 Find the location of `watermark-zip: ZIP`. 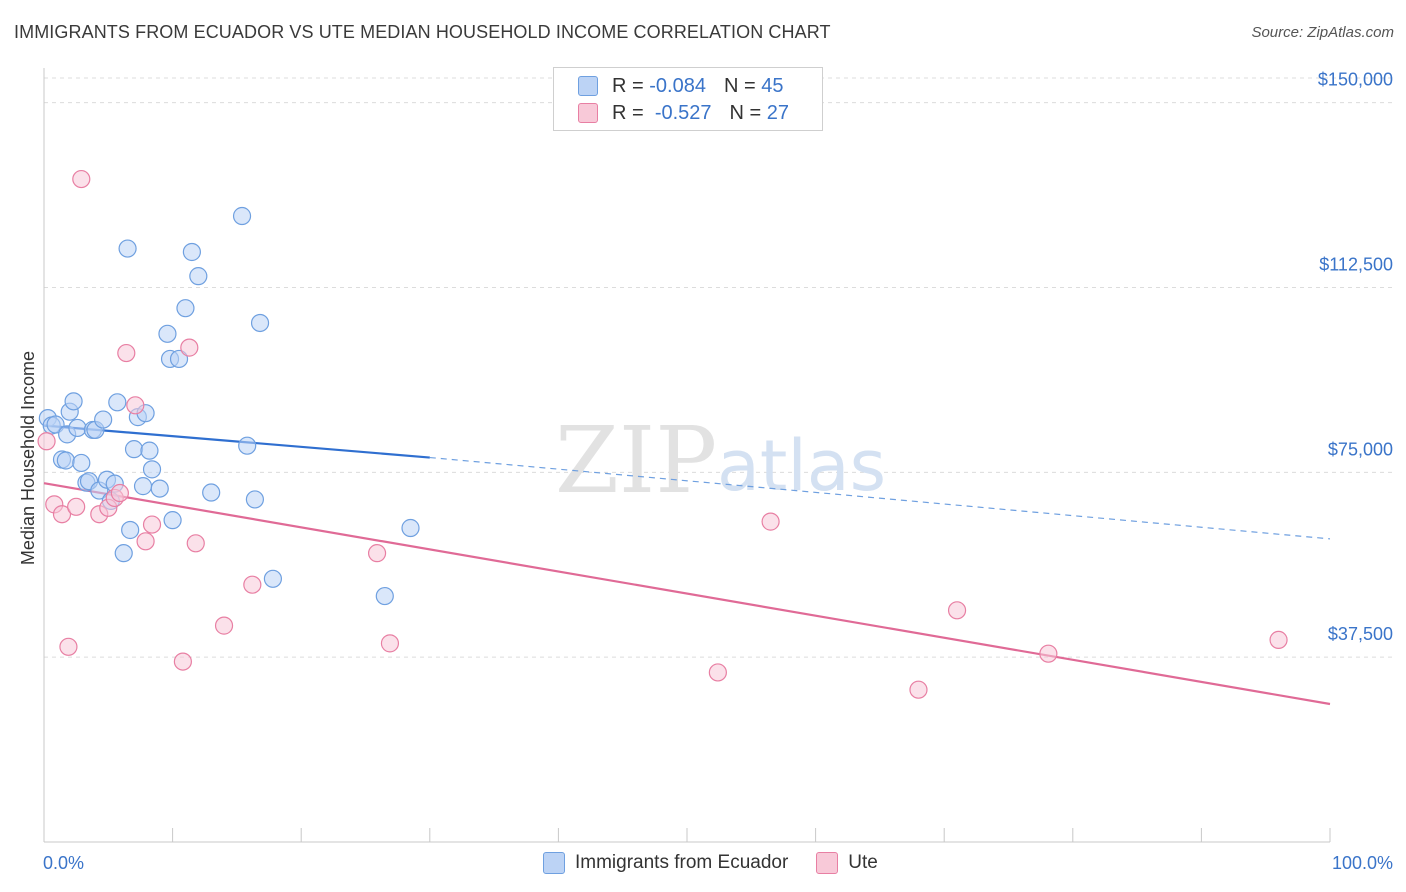

watermark-zip: ZIP is located at coordinates (636, 460).